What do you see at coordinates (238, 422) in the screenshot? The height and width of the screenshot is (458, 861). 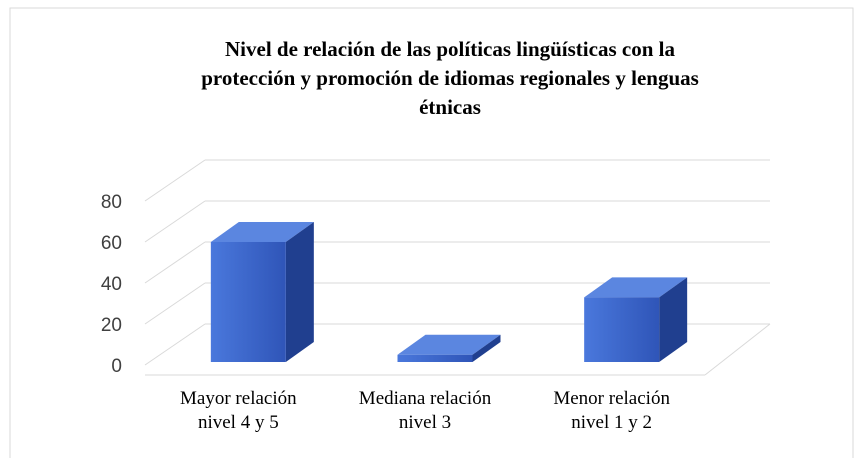 I see `x-tick-label: nivel 4 y 5` at bounding box center [238, 422].